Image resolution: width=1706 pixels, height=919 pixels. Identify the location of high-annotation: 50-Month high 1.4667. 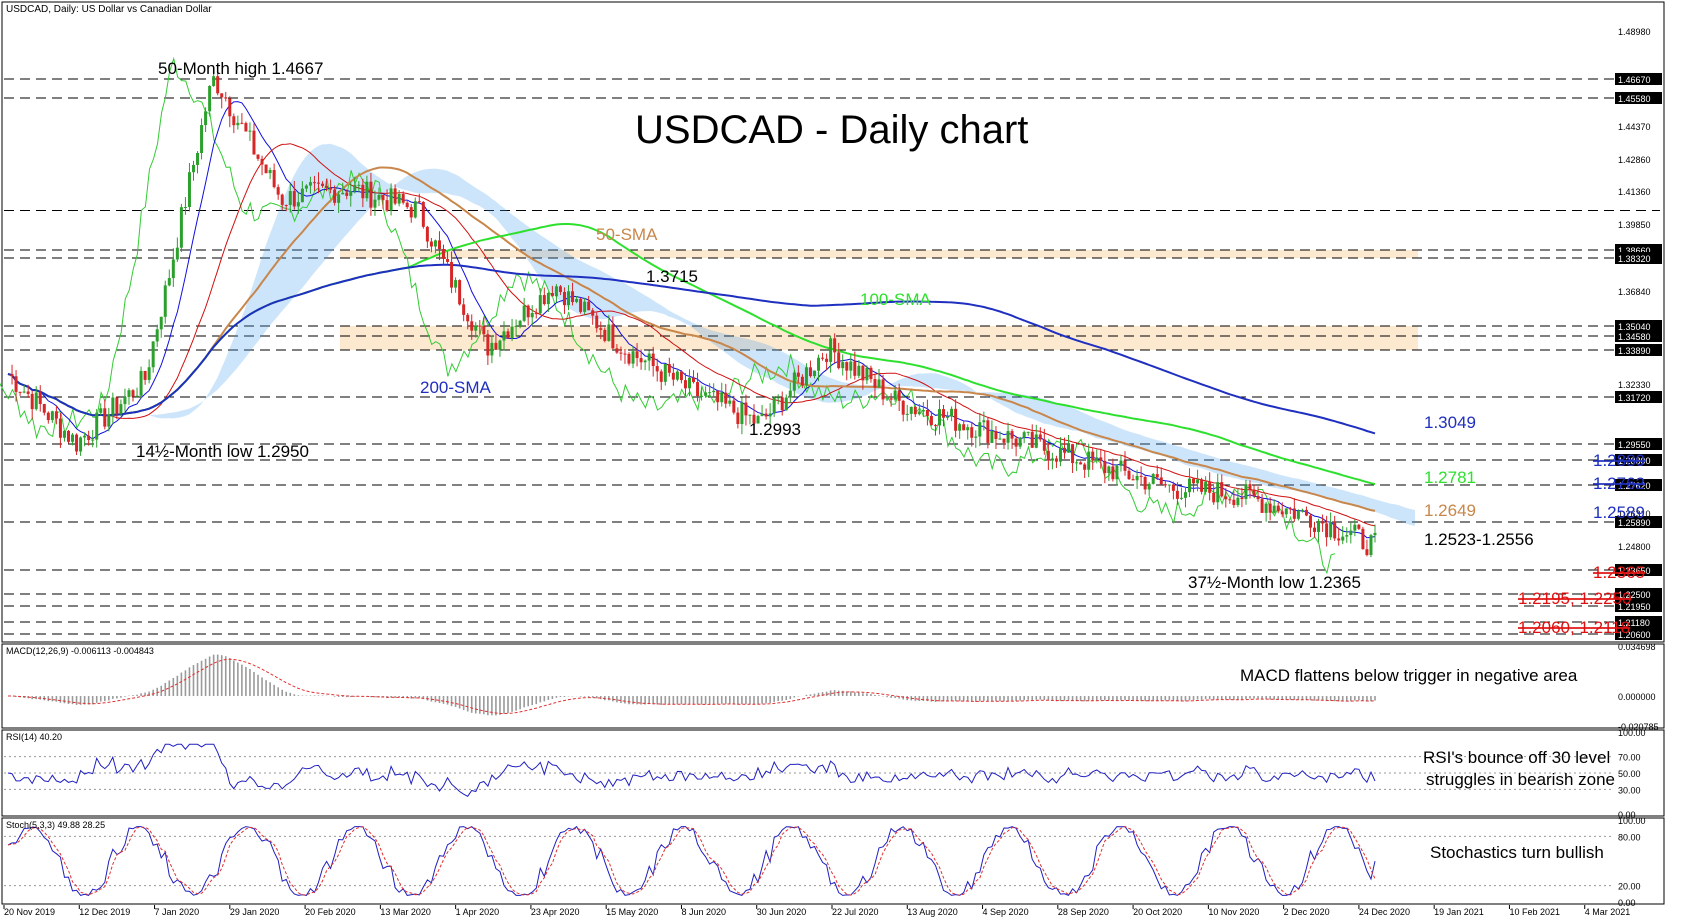
(240, 68).